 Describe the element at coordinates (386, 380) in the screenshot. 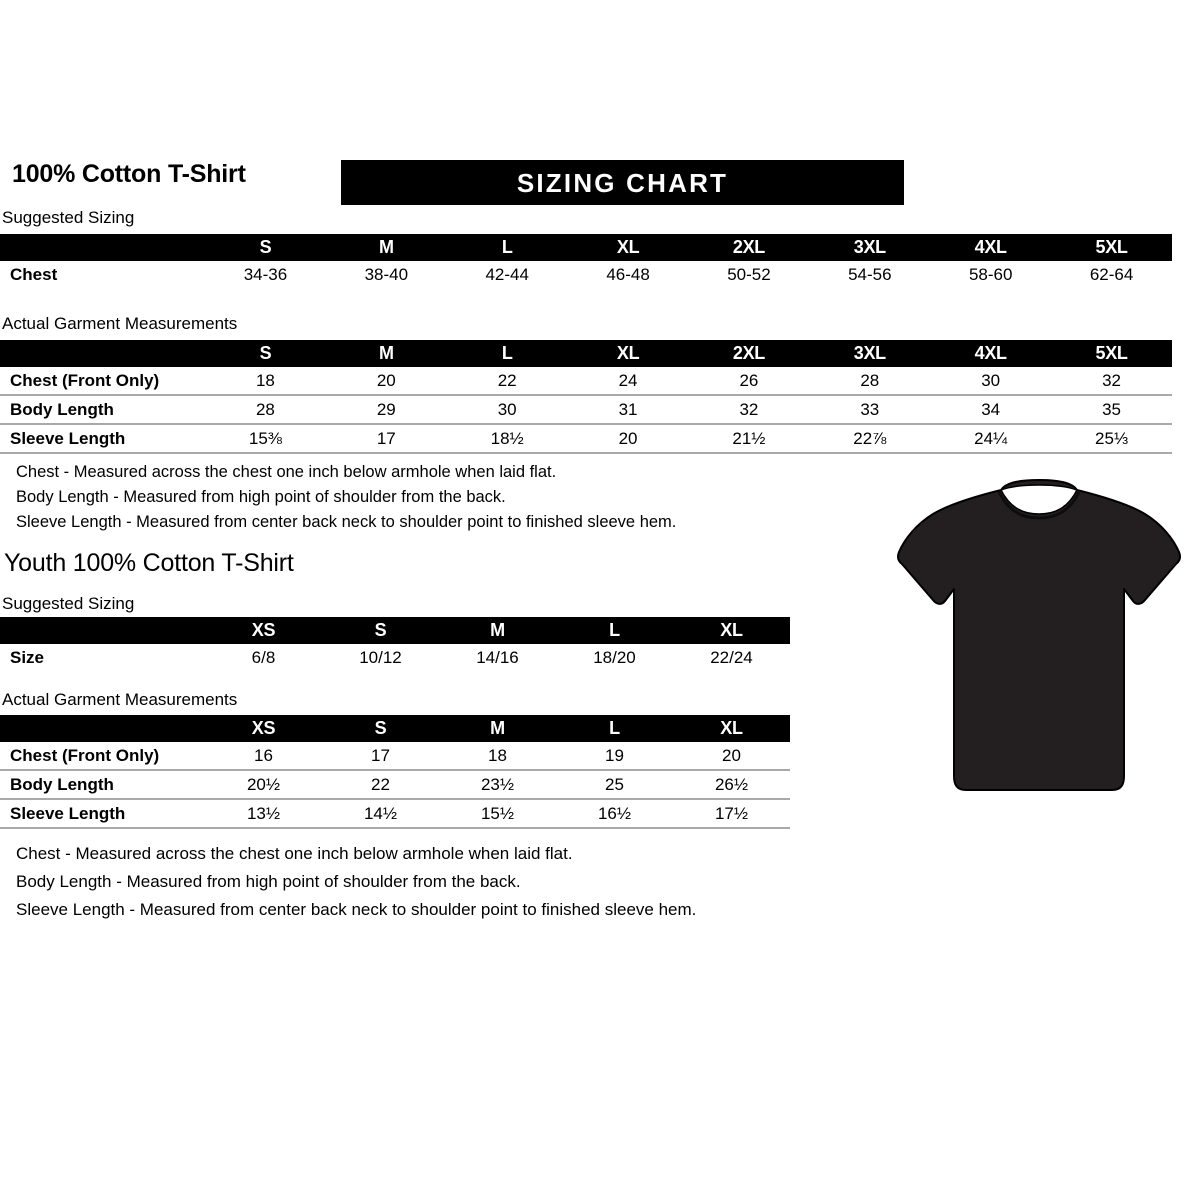

I see `cell-chestfront-m: 20` at that location.